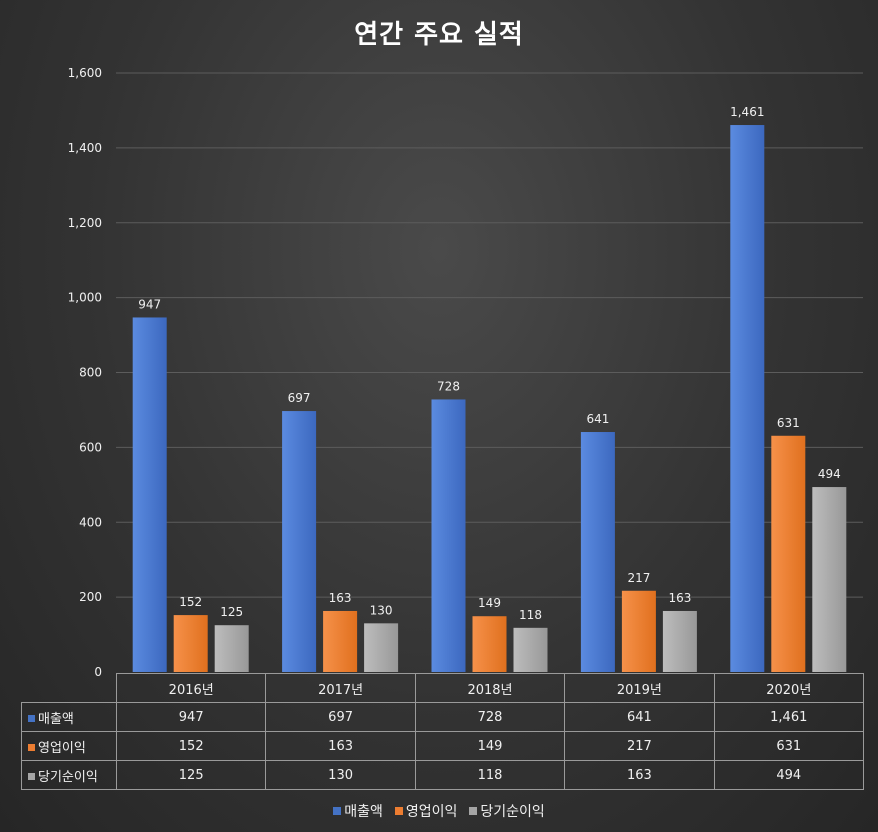  What do you see at coordinates (490, 775) in the screenshot?
I see `table-cell: 118` at bounding box center [490, 775].